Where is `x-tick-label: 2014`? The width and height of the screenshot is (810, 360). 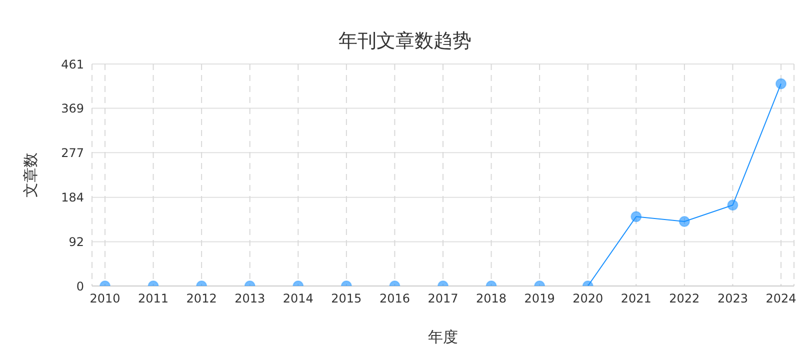 x-tick-label: 2014 is located at coordinates (298, 299).